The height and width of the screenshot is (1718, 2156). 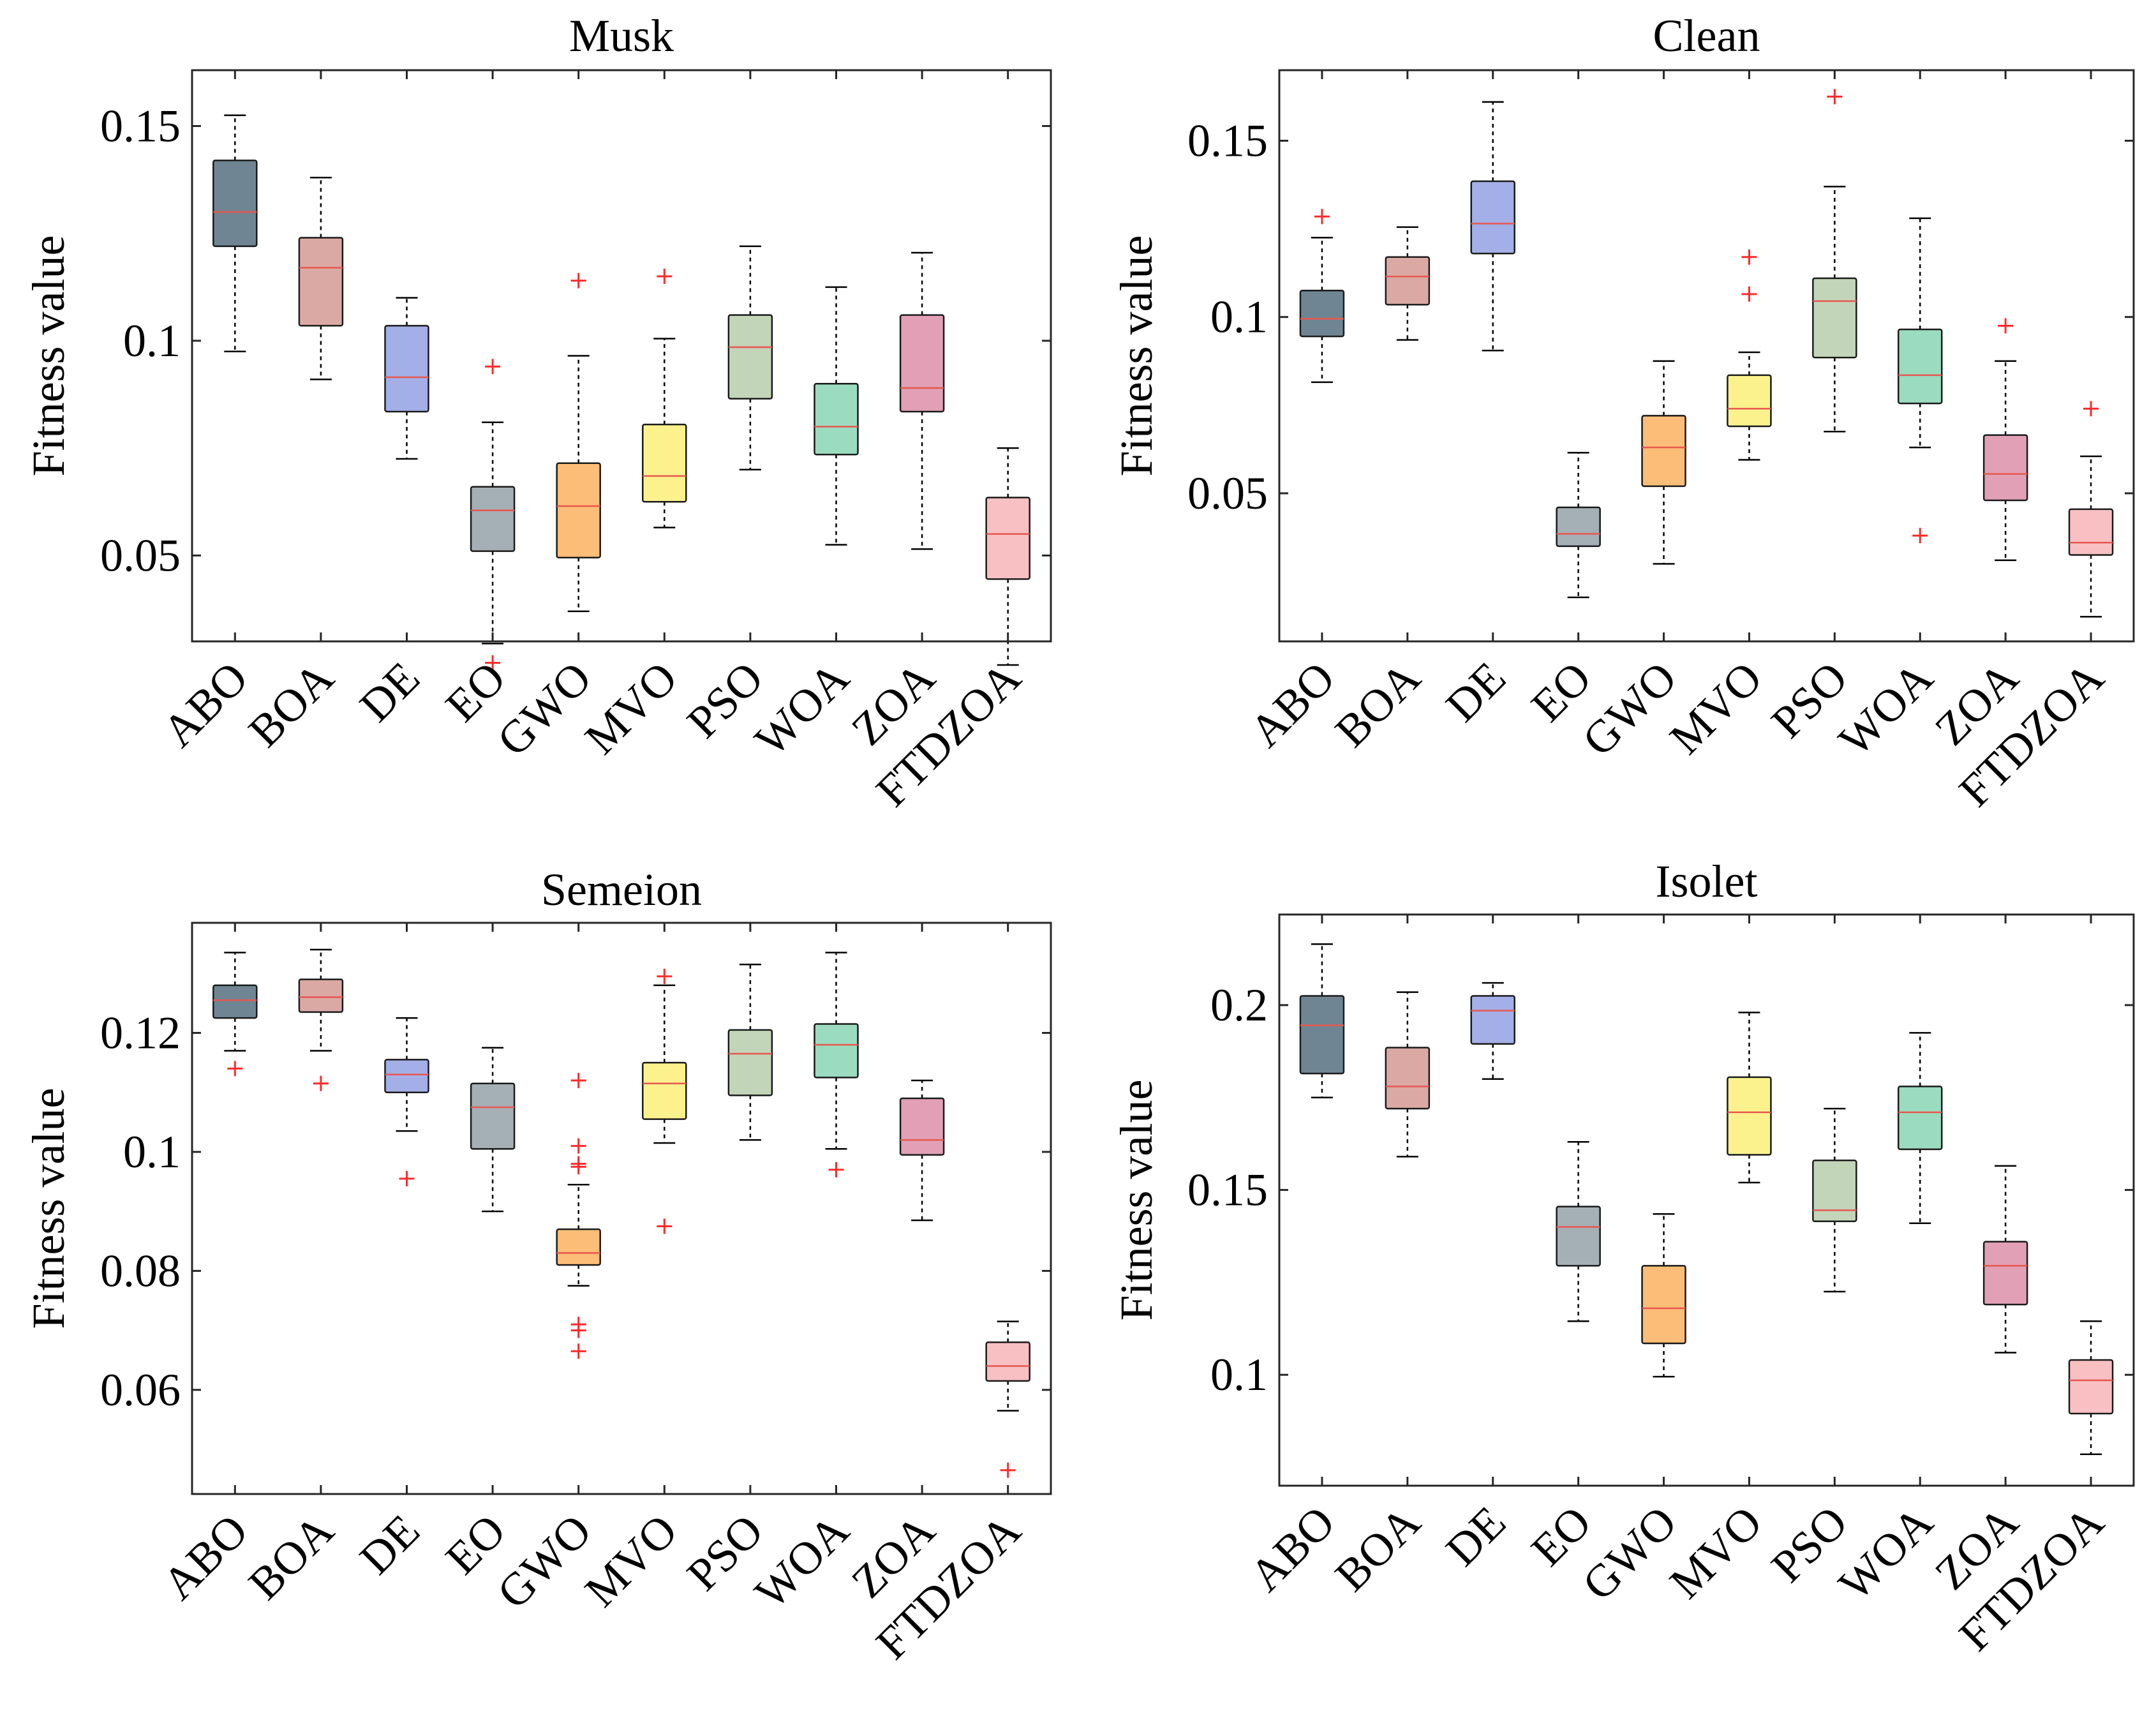 What do you see at coordinates (1707, 881) in the screenshot?
I see `panel-title: Isolet` at bounding box center [1707, 881].